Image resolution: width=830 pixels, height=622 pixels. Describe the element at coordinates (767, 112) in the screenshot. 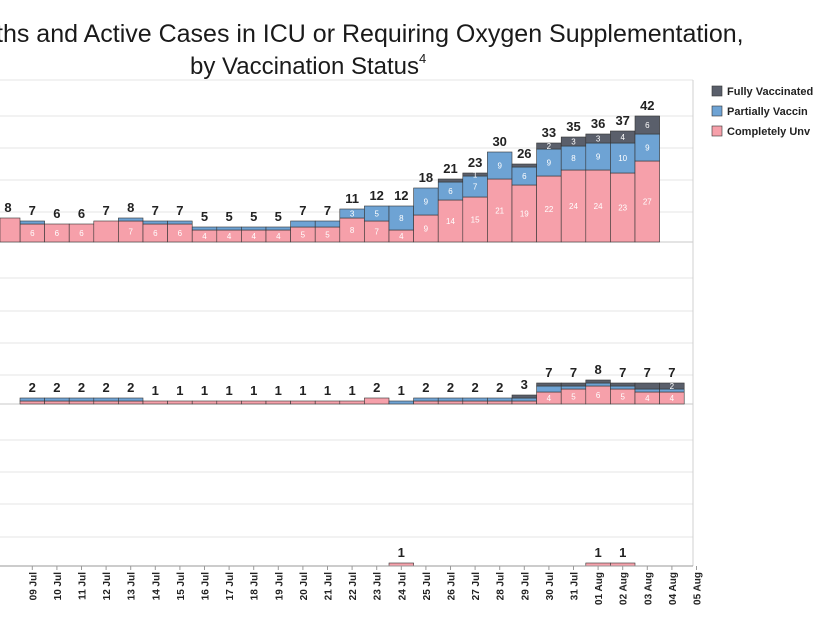

I see `legend-label: Partially Vaccin` at that location.